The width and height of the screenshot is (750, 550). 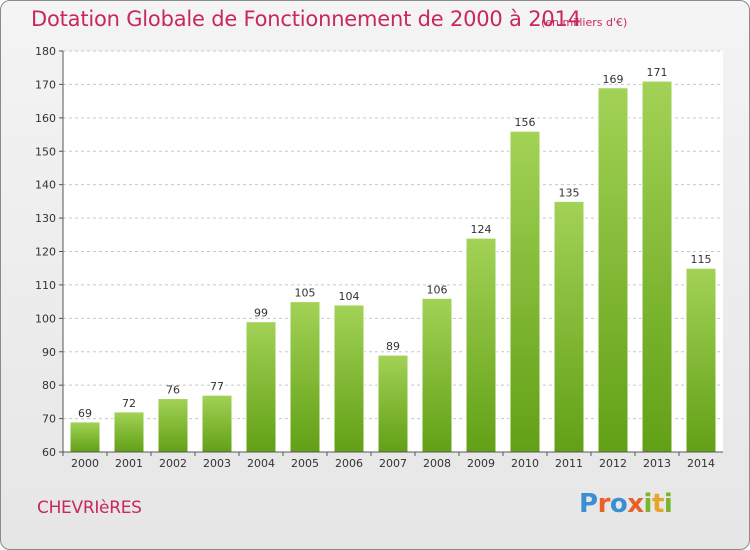 What do you see at coordinates (657, 463) in the screenshot?
I see `x-tick-label: 2013` at bounding box center [657, 463].